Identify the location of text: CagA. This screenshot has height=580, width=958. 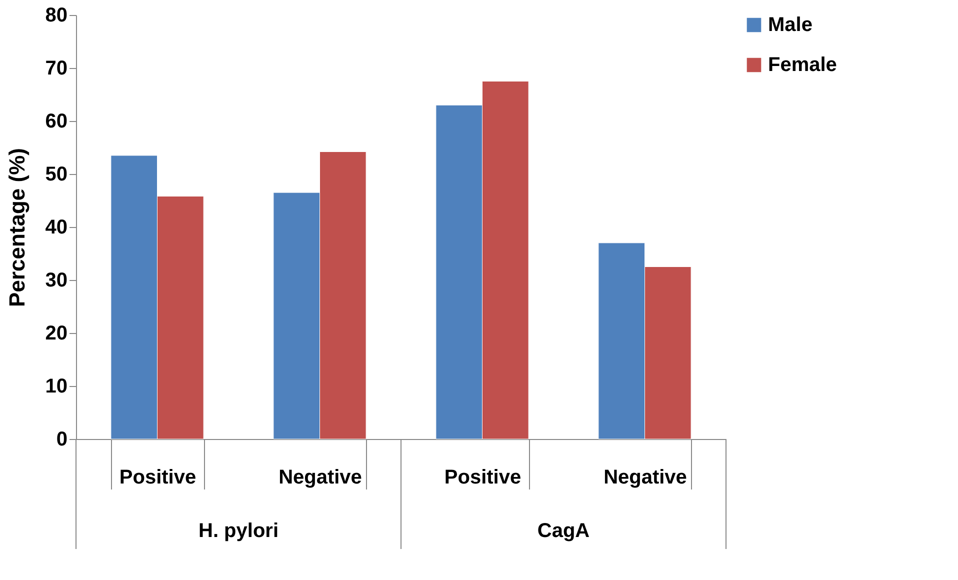
(563, 531).